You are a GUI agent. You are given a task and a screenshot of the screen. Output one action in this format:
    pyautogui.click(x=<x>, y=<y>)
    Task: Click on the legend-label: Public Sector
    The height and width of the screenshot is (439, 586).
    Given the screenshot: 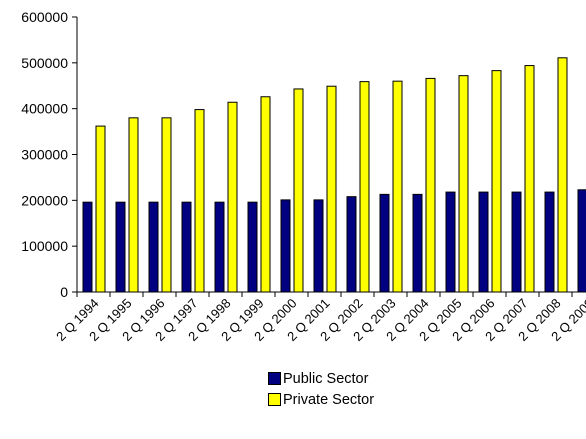 What is the action you would take?
    pyautogui.click(x=326, y=378)
    